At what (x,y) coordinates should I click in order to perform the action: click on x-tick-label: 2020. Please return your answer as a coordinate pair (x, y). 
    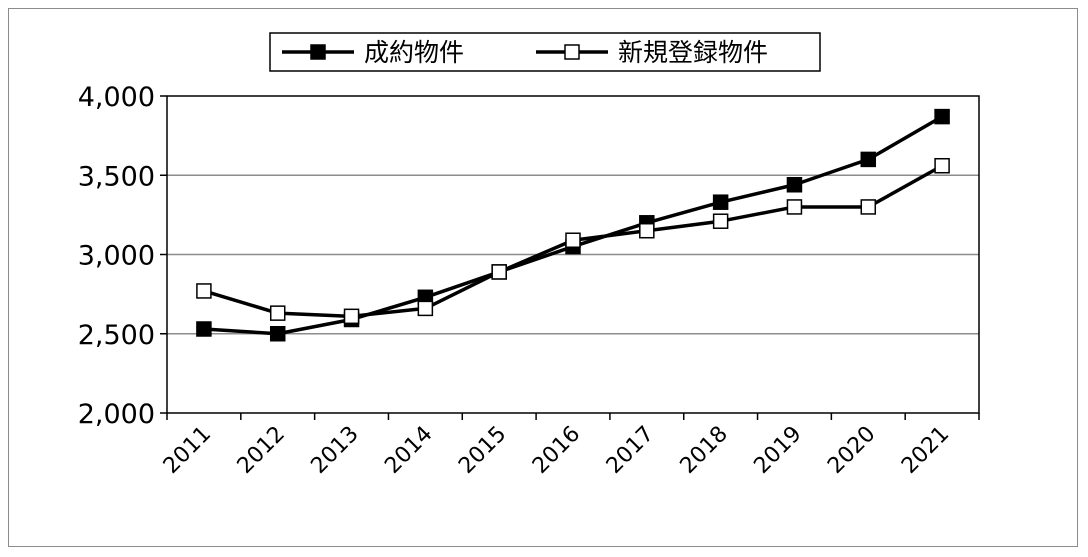
    Looking at the image, I should click on (851, 450).